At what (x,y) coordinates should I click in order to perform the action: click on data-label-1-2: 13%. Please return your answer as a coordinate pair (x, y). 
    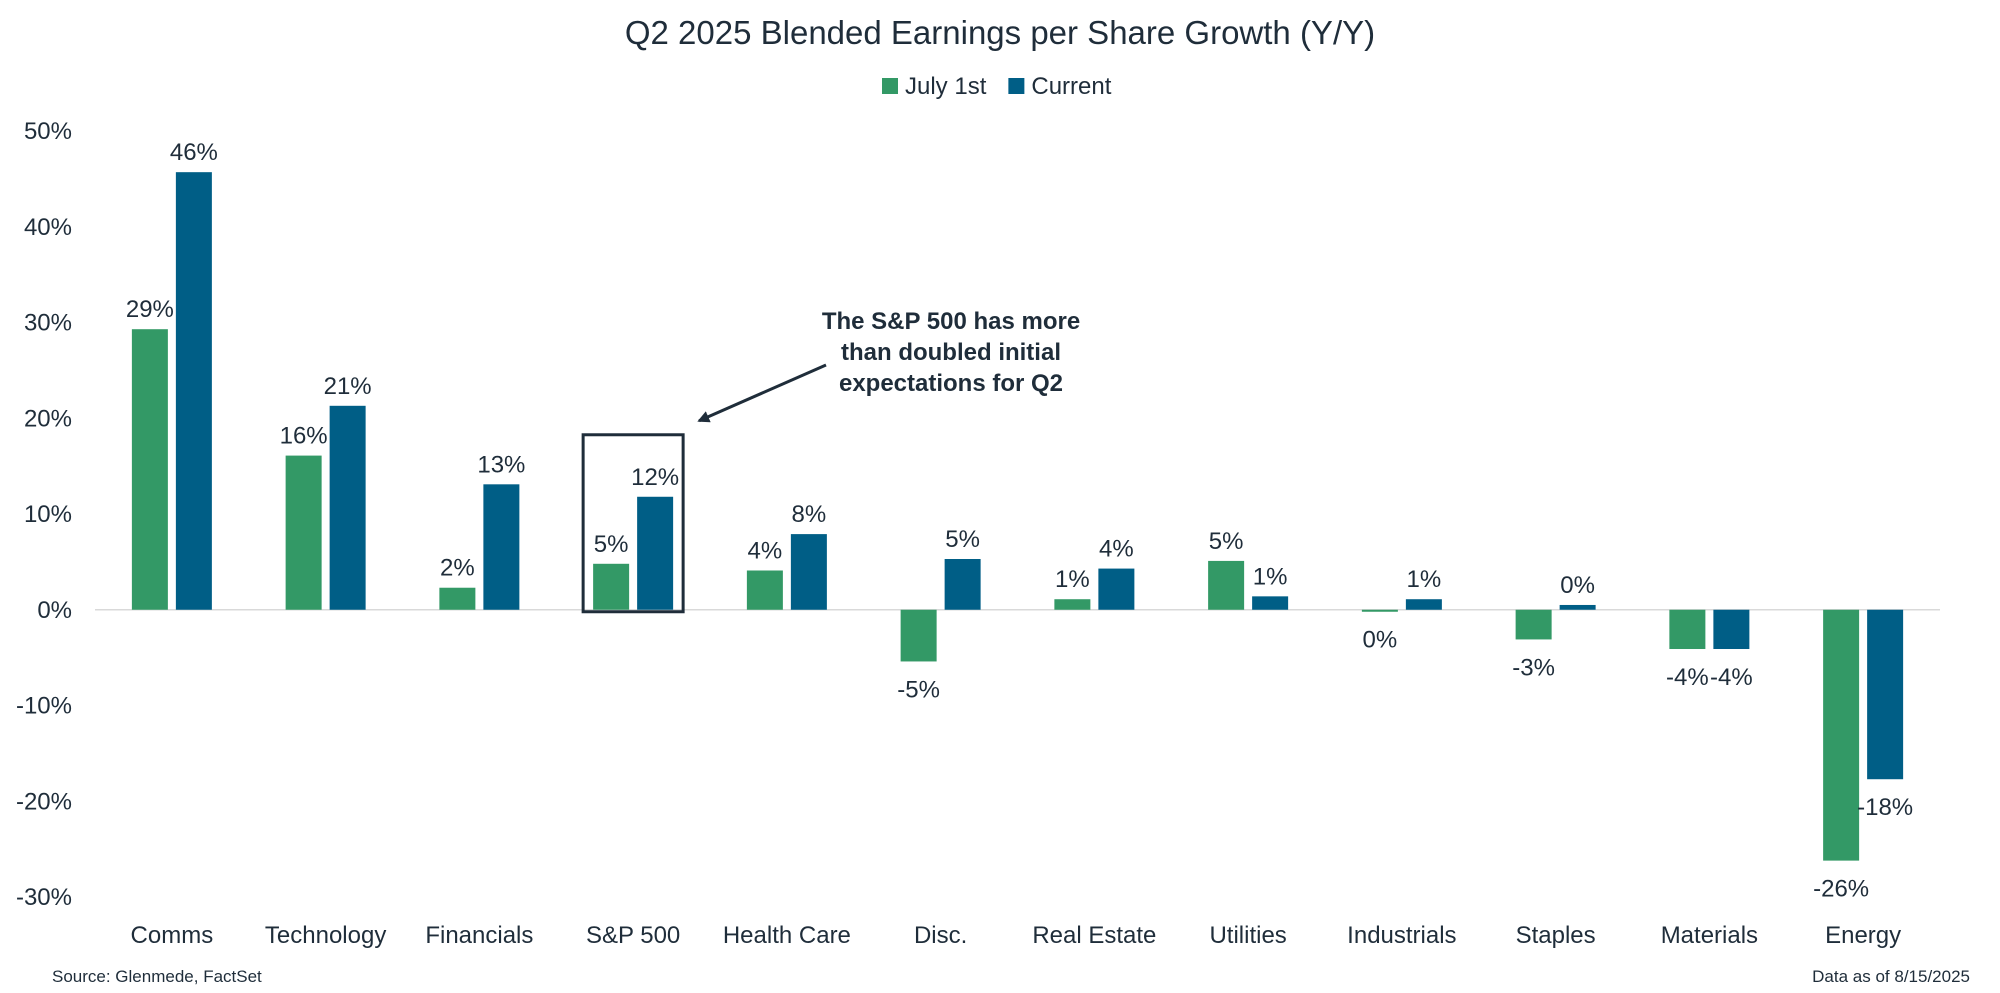
    Looking at the image, I should click on (501, 464).